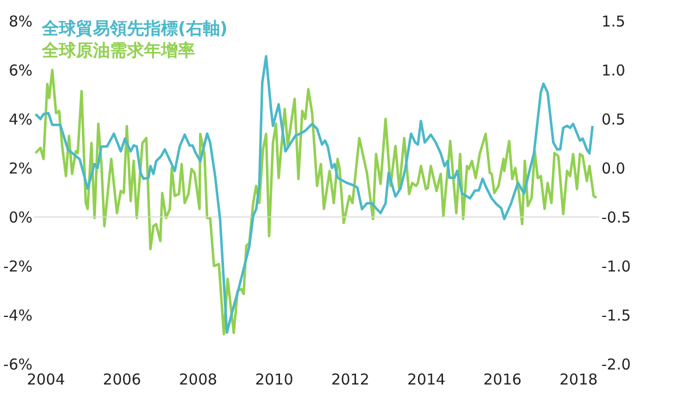 This screenshot has height=395, width=680. I want to click on x-tick-label: 2008, so click(198, 379).